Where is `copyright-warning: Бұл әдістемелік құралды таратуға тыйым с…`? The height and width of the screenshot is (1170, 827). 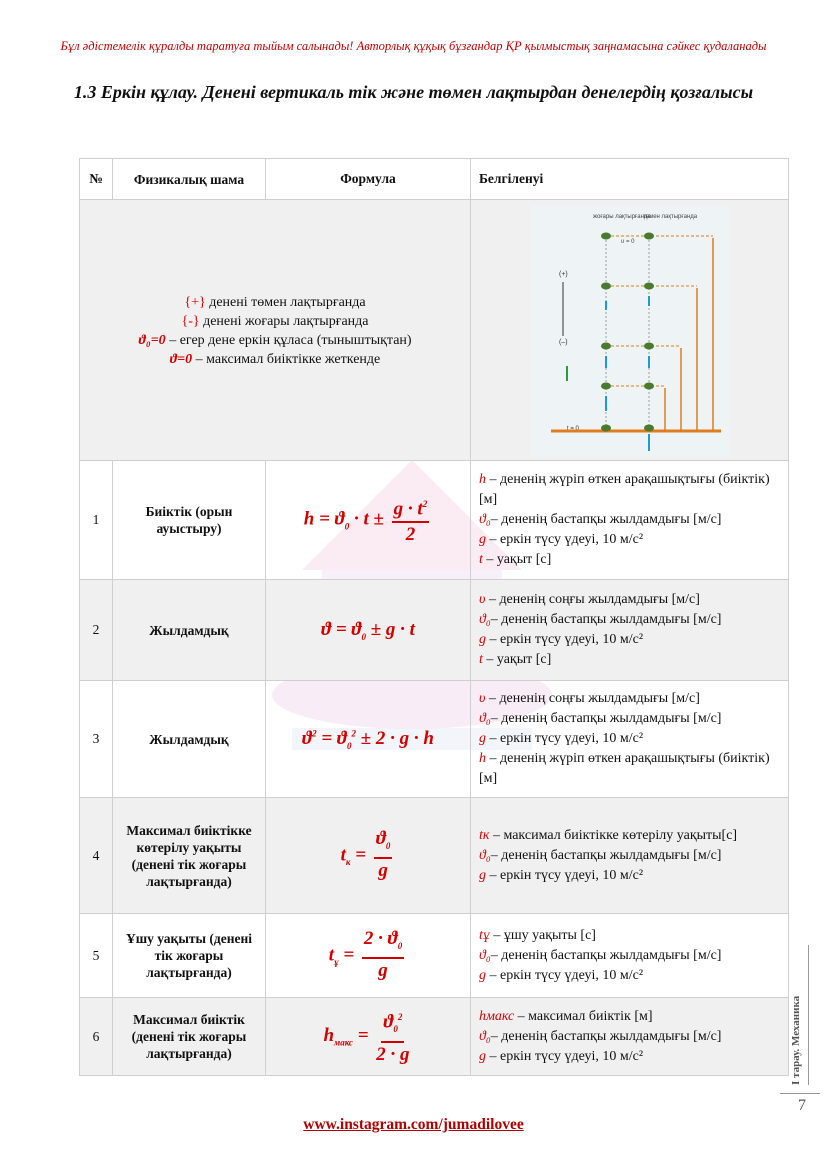
copyright-warning: Бұл әдістемелік құралды таратуға тыйым с… is located at coordinates (413, 46).